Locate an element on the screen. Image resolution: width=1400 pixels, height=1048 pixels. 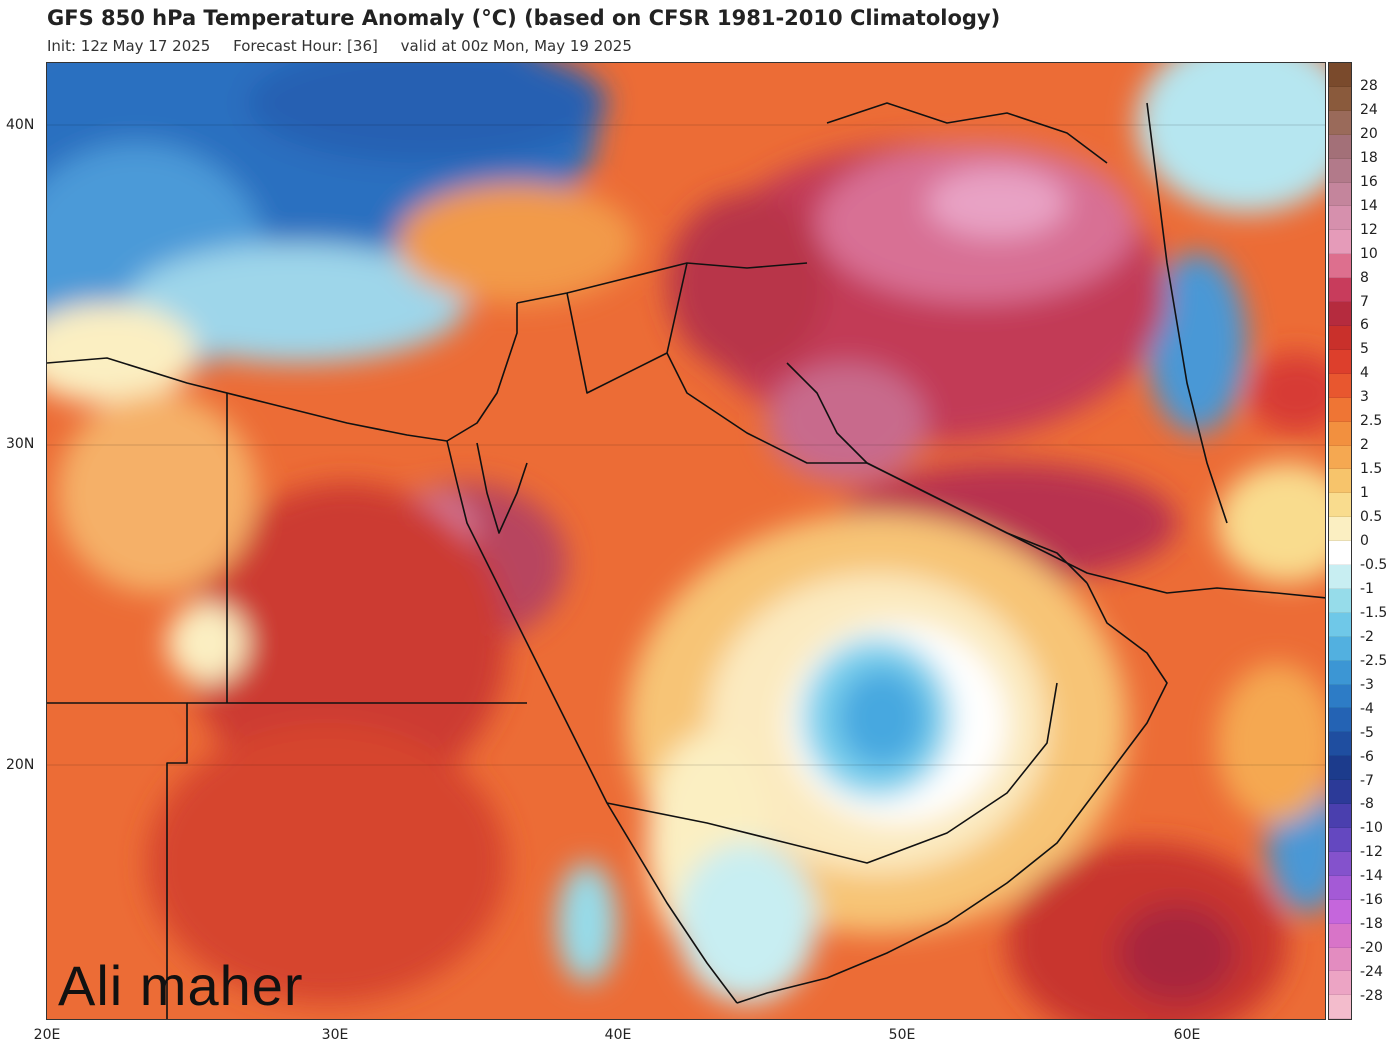
lon-label-30e: 30E is located at coordinates (335, 1035).